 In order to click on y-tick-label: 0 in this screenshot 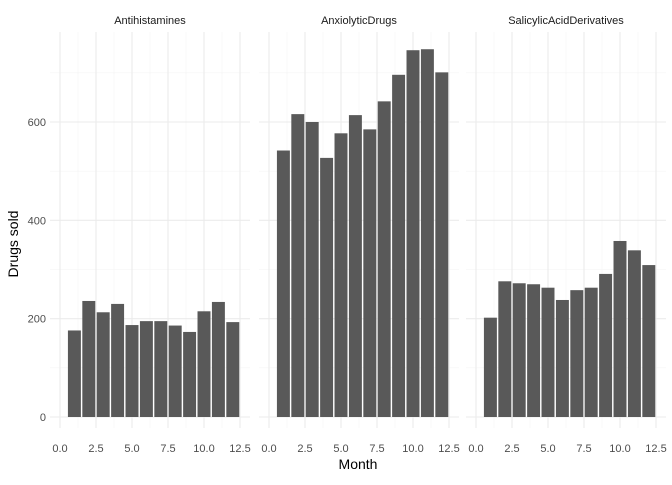, I will do `click(43, 418)`.